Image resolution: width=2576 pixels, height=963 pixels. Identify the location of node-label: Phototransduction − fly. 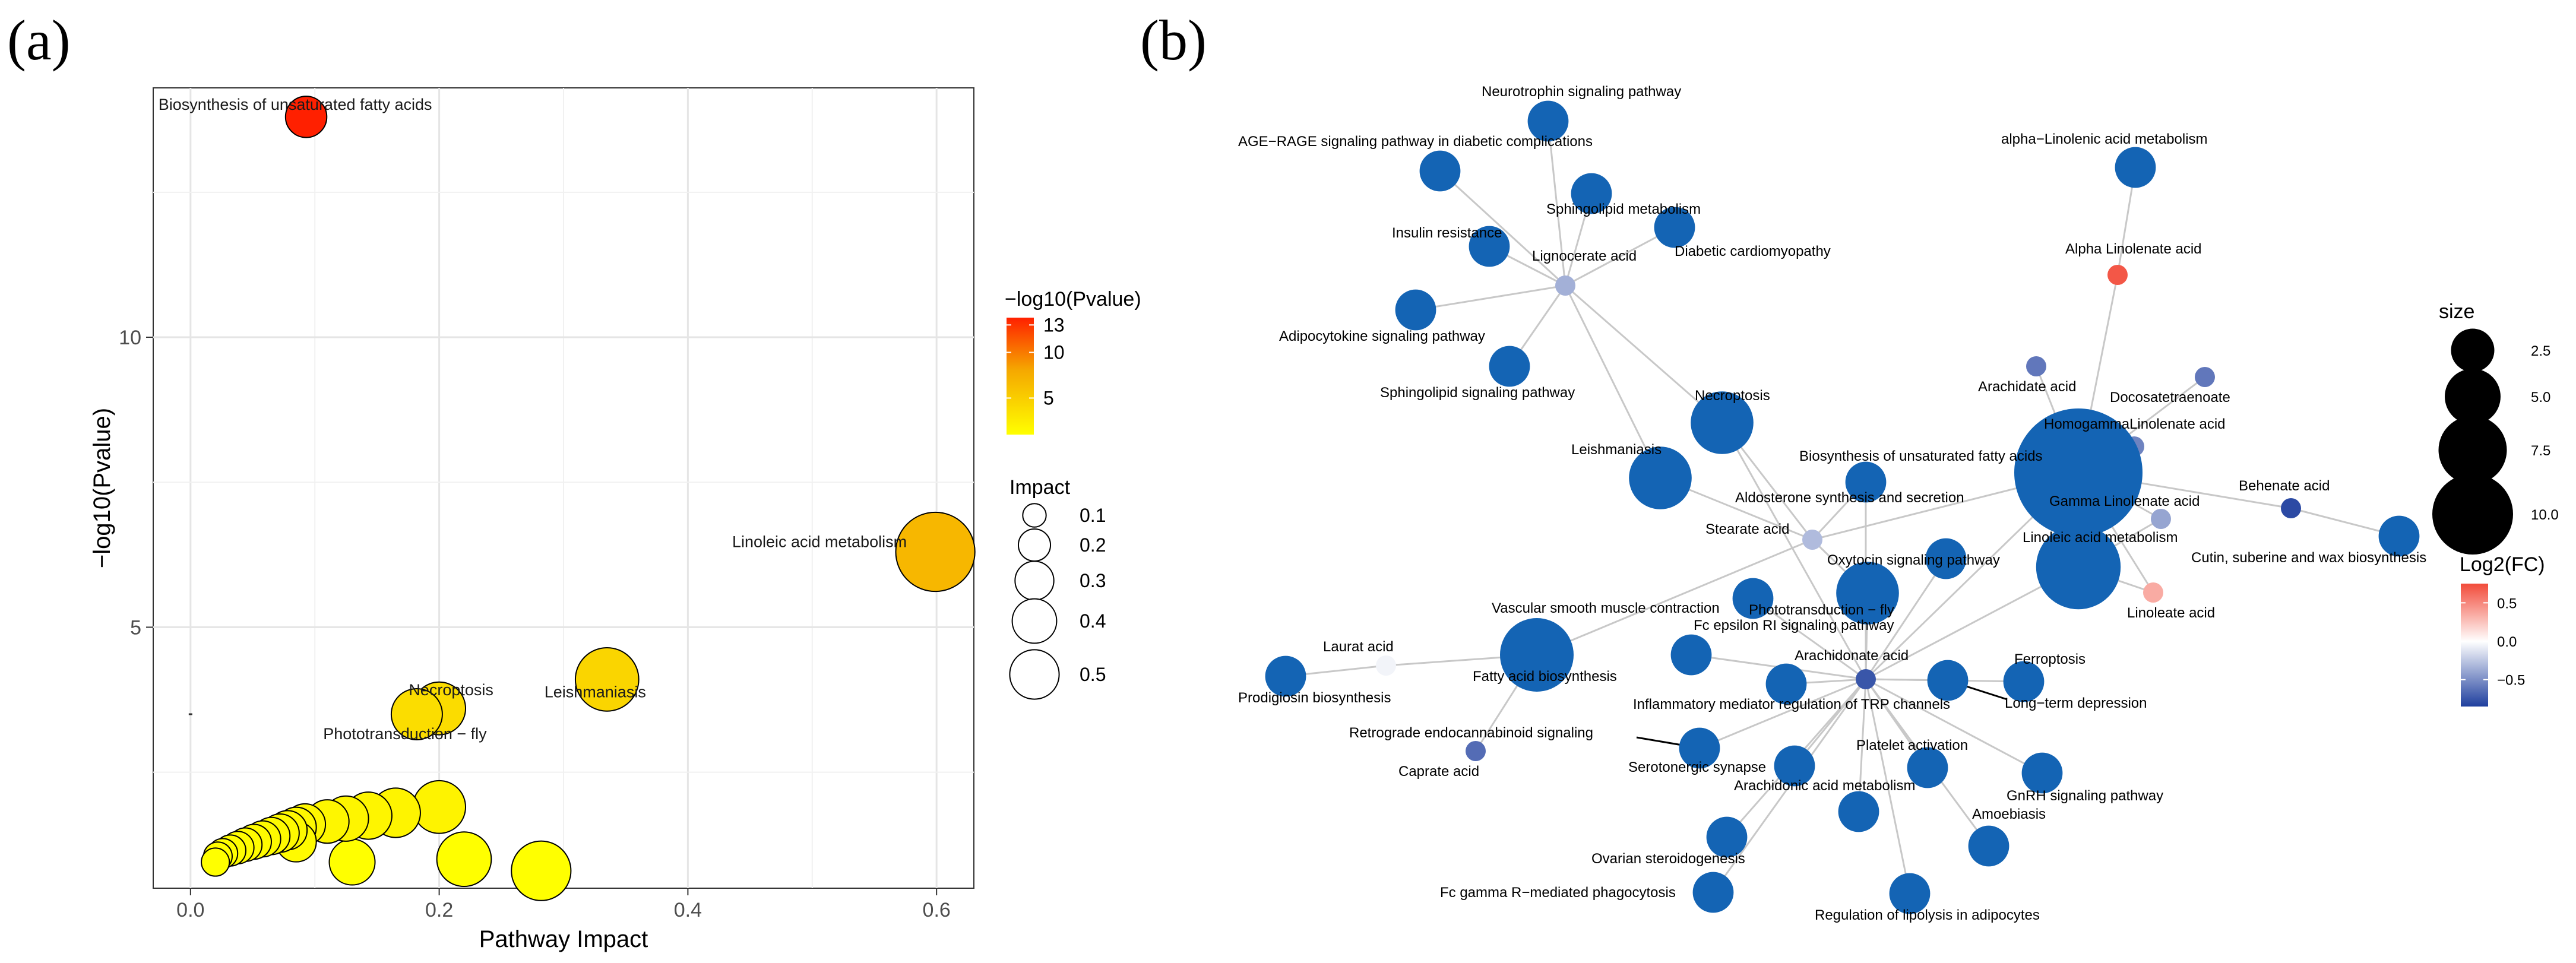
(1821, 610).